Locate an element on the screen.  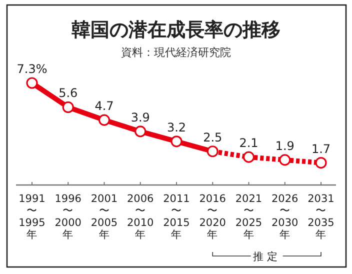
data-label: 4.7 is located at coordinates (104, 106).